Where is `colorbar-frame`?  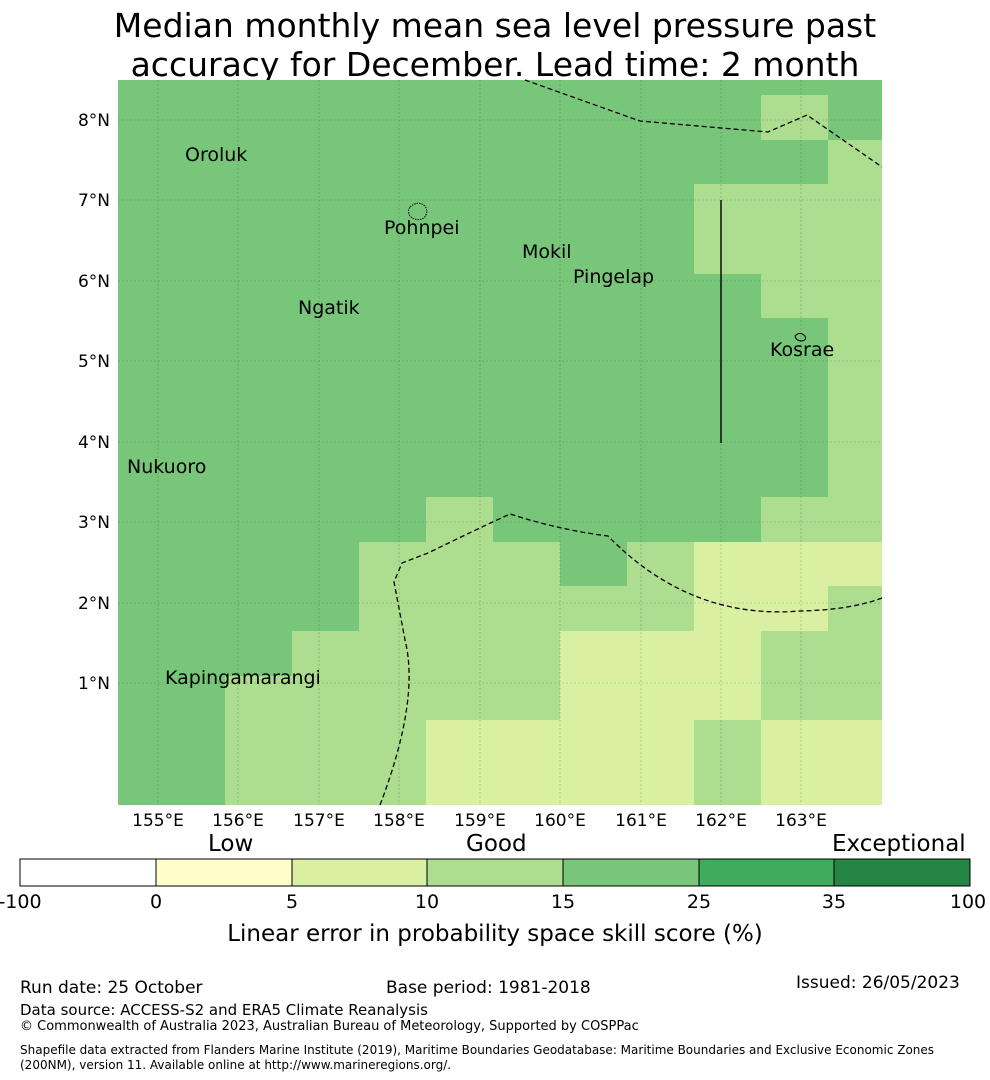
colorbar-frame is located at coordinates (495, 872).